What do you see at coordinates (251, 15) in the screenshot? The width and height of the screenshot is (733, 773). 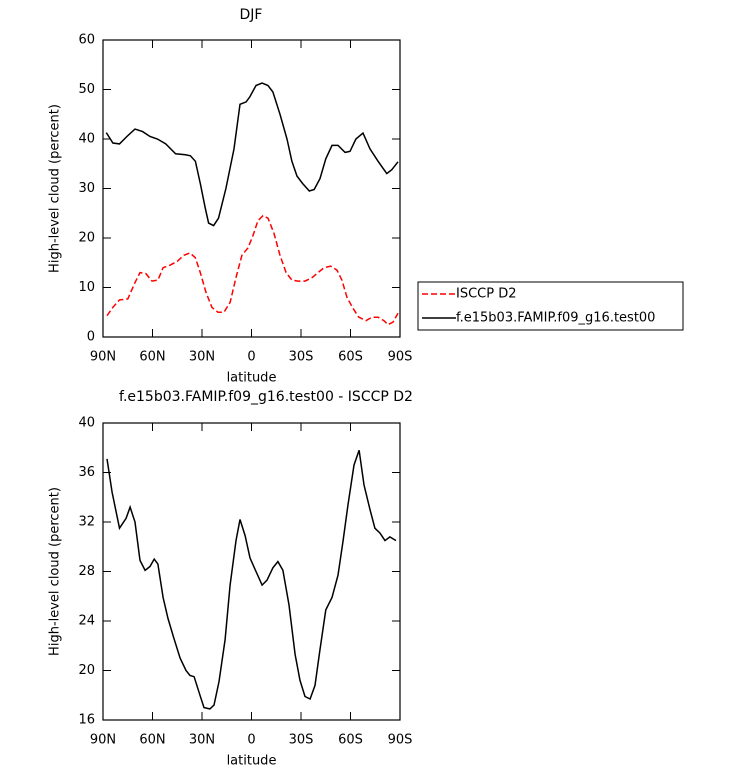 I see `chart-title: DJF` at bounding box center [251, 15].